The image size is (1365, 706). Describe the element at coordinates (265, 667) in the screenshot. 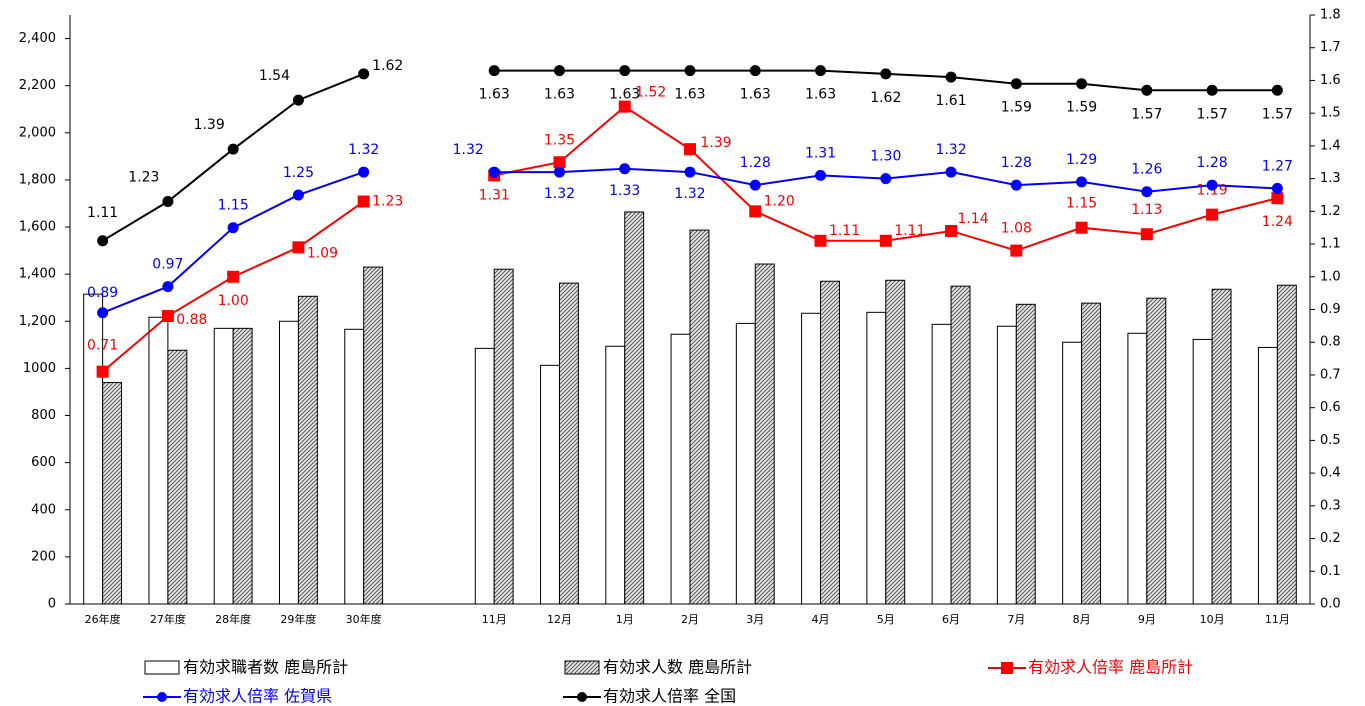

I see `legend-label: 有効求職者数 鹿島所計` at that location.